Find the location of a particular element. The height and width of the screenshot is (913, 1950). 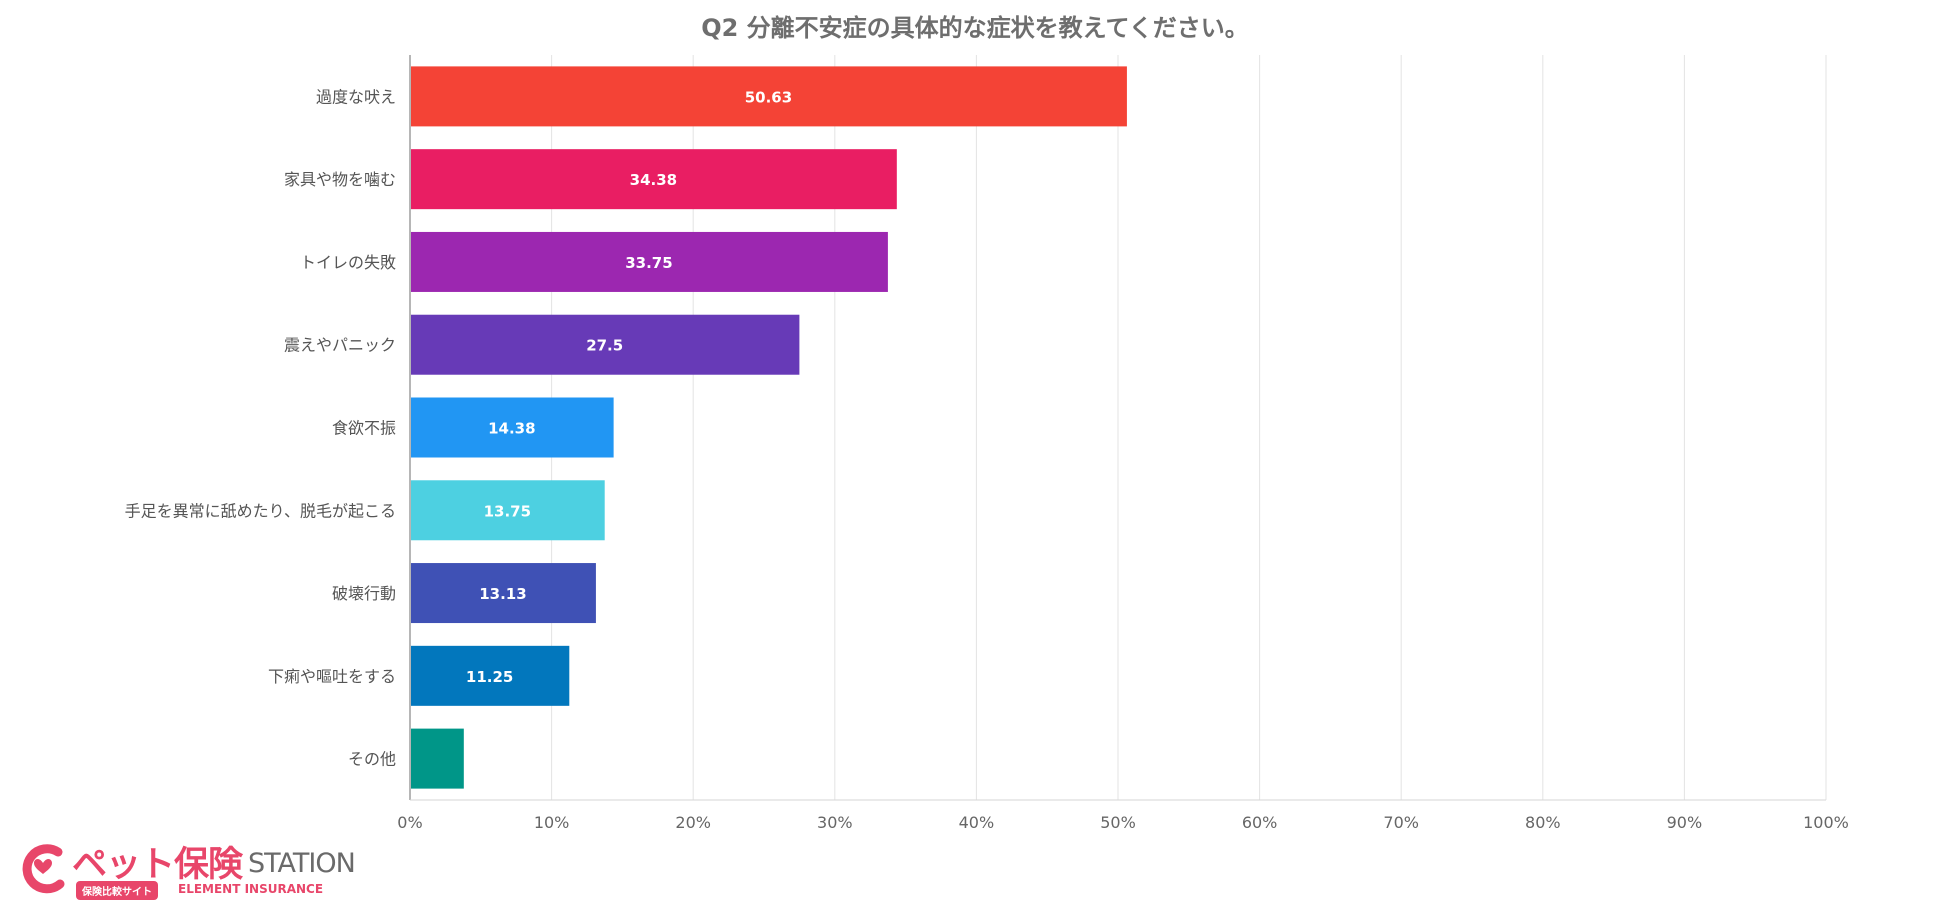

x-tick-label: 60% is located at coordinates (1260, 821).